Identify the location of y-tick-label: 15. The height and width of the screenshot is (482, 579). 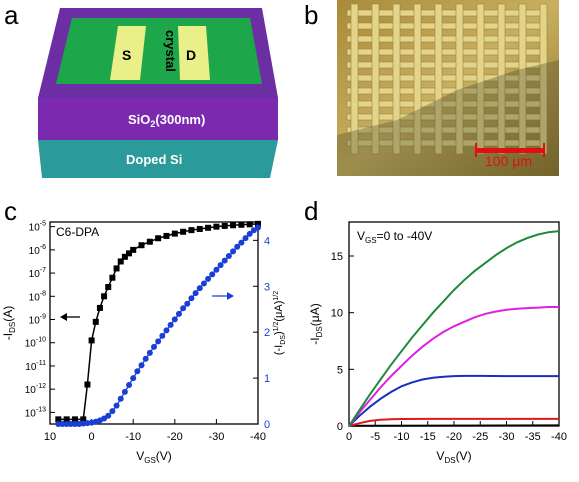
(337, 257).